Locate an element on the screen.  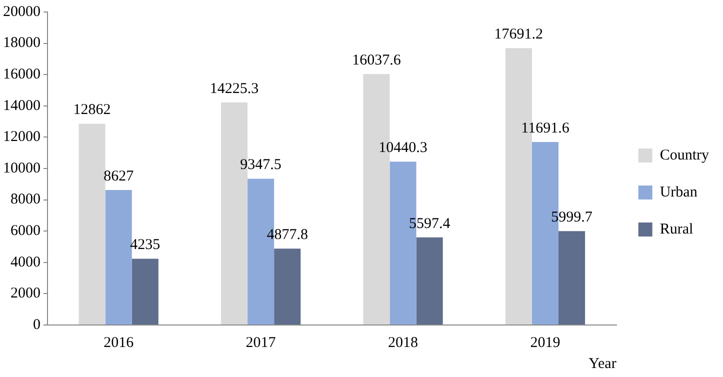
y-tick-label: 4000 is located at coordinates (25, 262).